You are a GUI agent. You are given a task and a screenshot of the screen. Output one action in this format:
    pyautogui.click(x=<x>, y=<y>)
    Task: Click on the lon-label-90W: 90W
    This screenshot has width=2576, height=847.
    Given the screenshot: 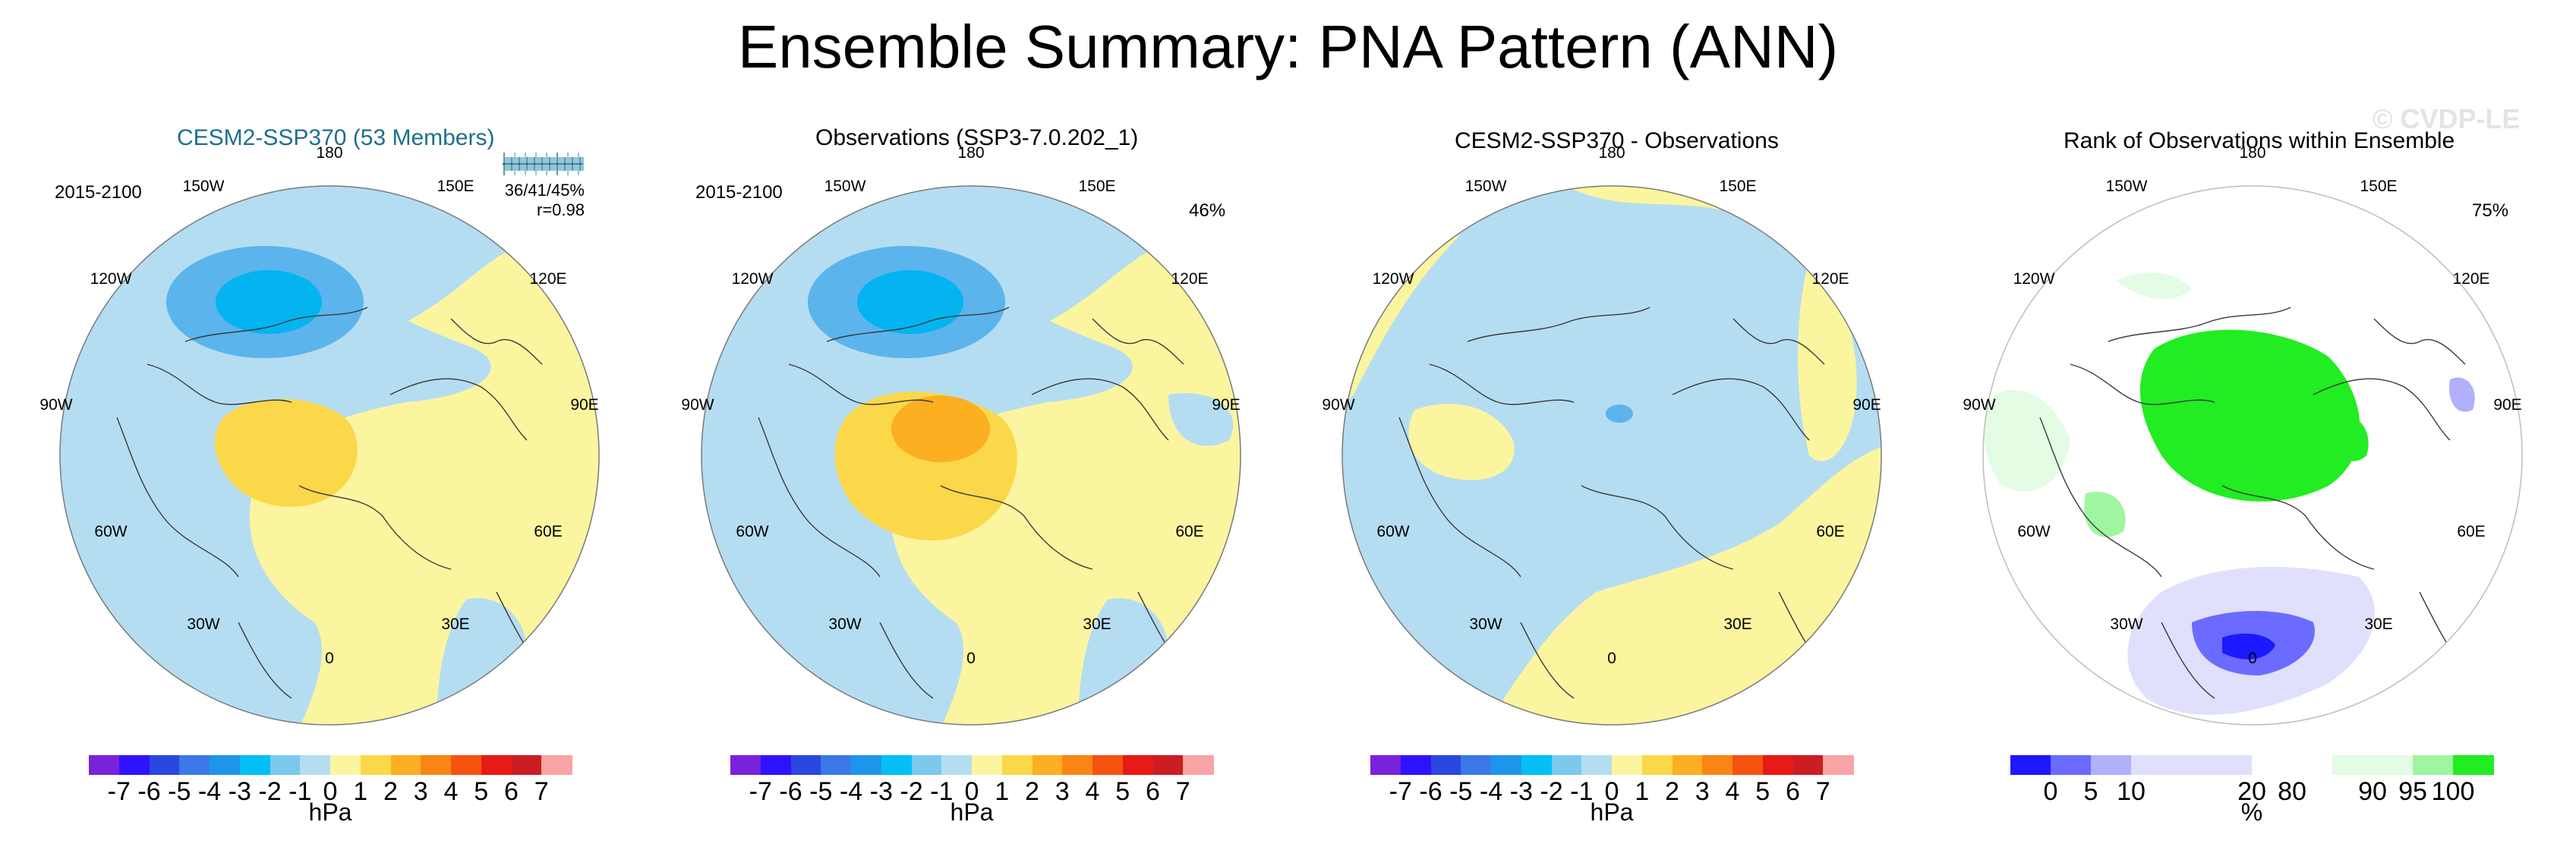 What is the action you would take?
    pyautogui.click(x=697, y=405)
    